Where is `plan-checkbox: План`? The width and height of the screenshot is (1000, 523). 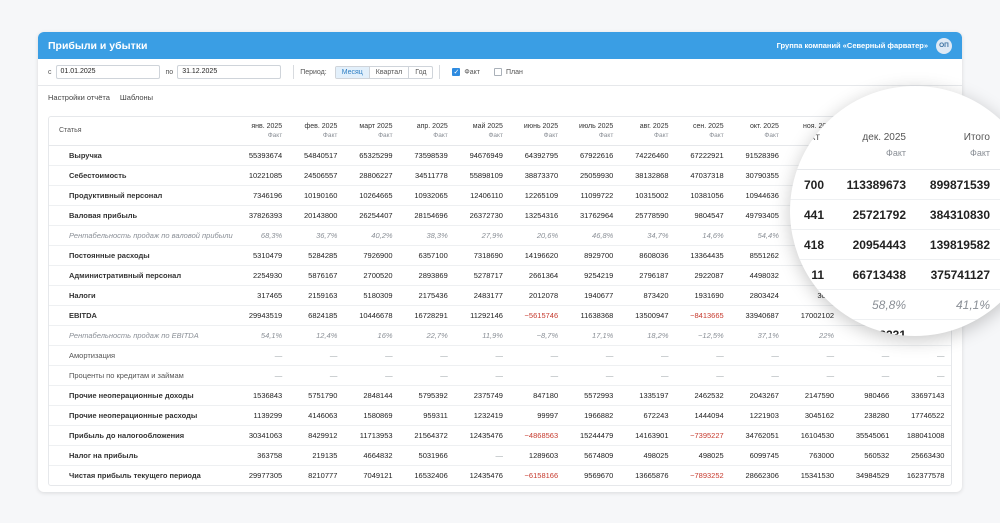 plan-checkbox: План is located at coordinates (508, 72).